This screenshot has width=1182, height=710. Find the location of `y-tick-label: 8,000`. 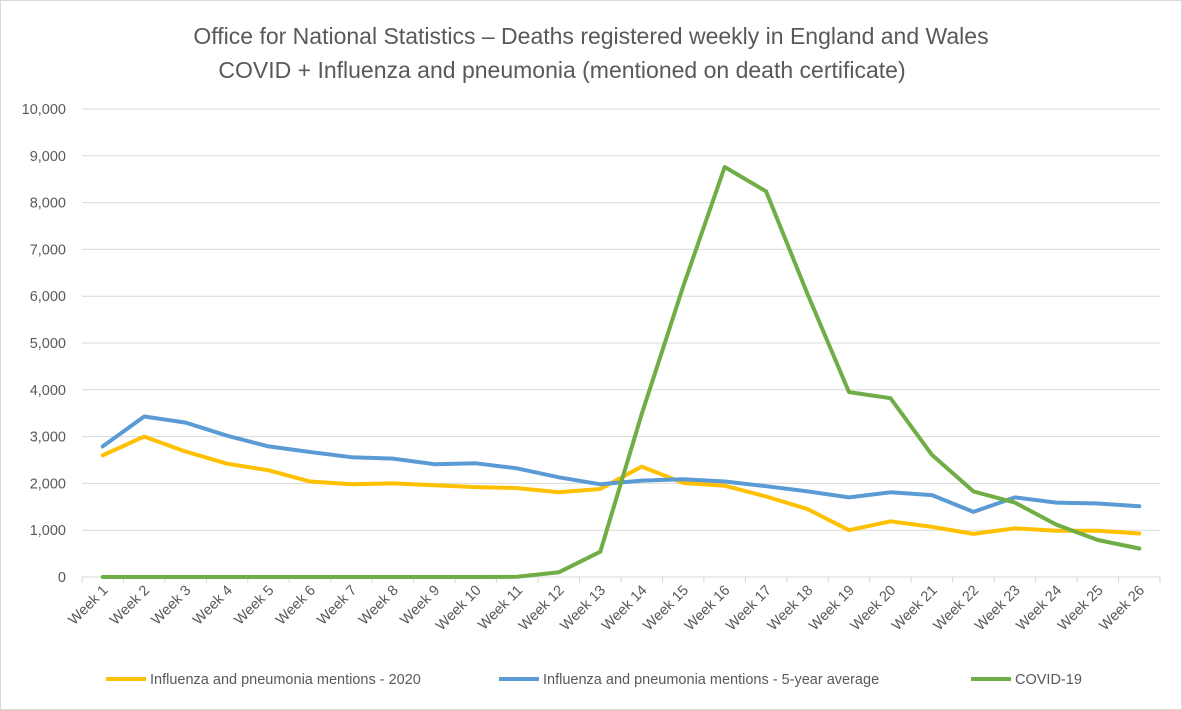

y-tick-label: 8,000 is located at coordinates (48, 204).